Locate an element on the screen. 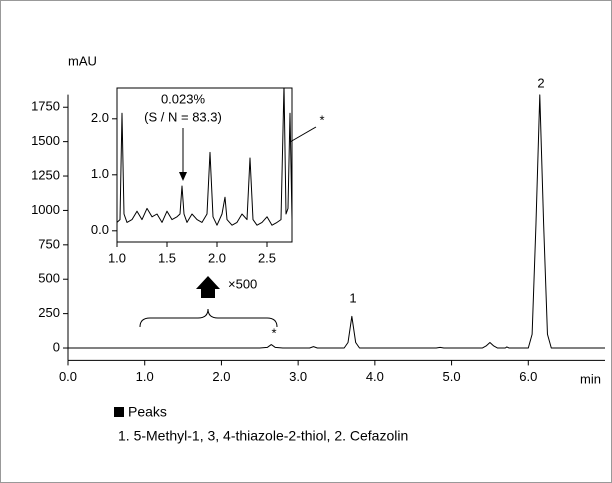  y-tick-label: 0 is located at coordinates (56, 346).